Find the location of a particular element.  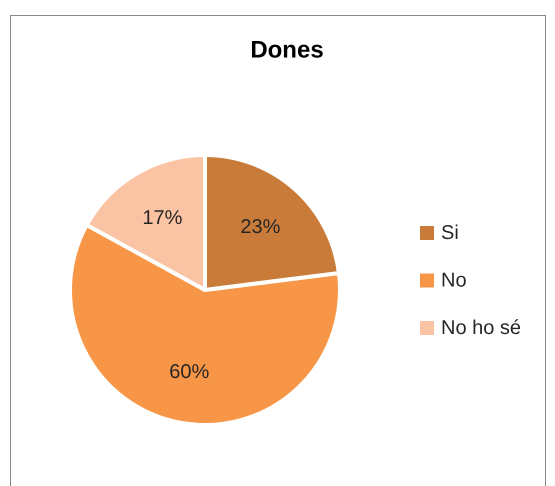

data-label: 17% is located at coordinates (162, 217).